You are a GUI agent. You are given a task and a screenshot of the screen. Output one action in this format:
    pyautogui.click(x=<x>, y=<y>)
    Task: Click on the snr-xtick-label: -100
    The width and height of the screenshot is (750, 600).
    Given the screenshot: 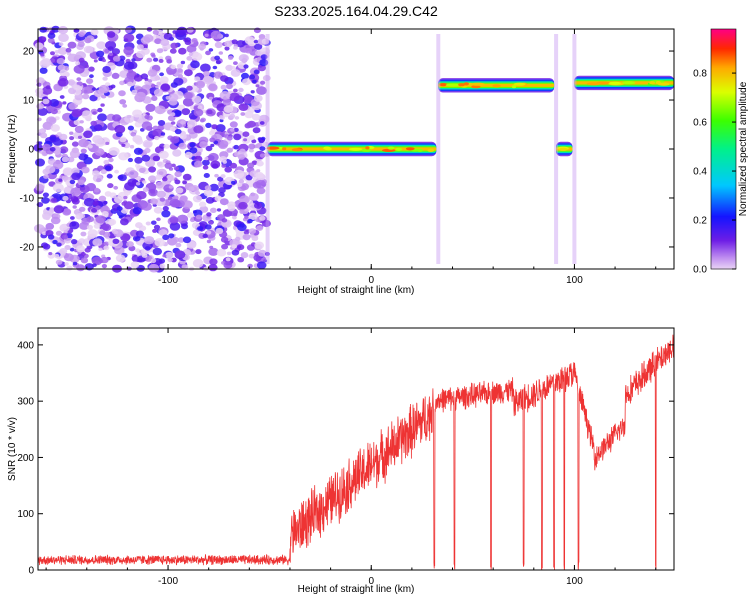 What is the action you would take?
    pyautogui.click(x=168, y=581)
    